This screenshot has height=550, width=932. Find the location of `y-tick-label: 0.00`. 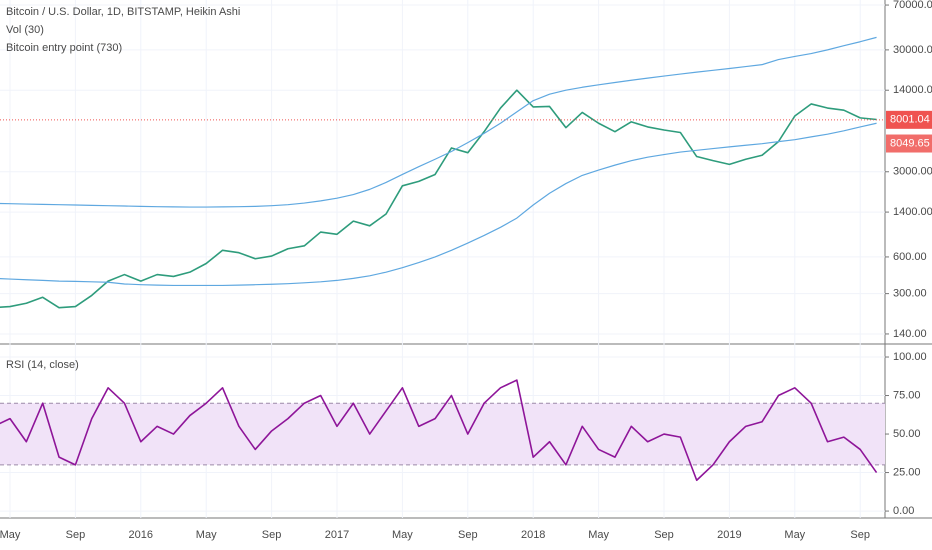

y-tick-label: 0.00 is located at coordinates (903, 511).